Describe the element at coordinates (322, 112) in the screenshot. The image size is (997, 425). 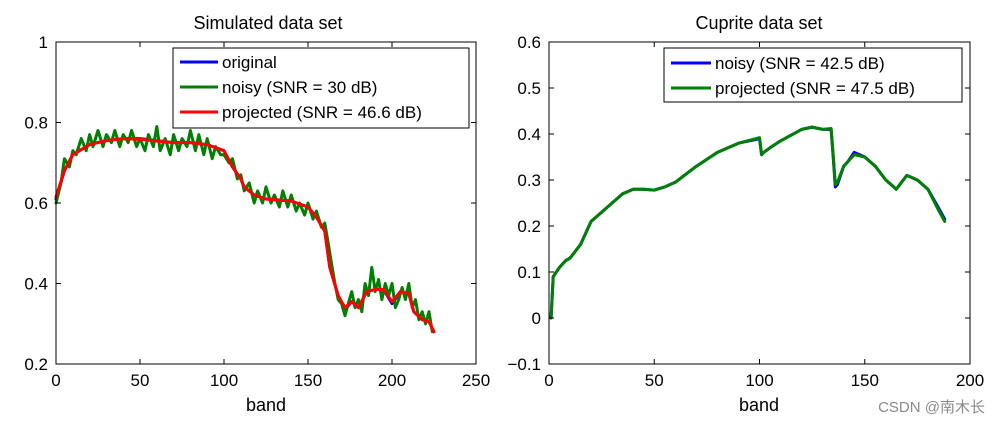
I see `legend-label-projected: projected (SNR = 46.6 dB)` at that location.